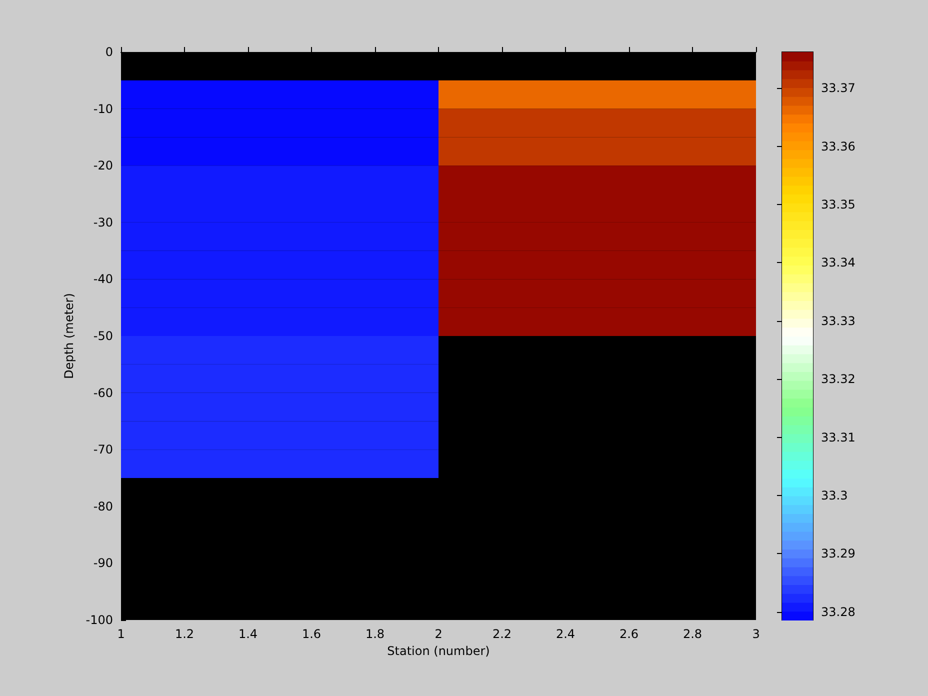 The width and height of the screenshot is (928, 696). What do you see at coordinates (838, 88) in the screenshot?
I see `color-bar-label: 33.37` at bounding box center [838, 88].